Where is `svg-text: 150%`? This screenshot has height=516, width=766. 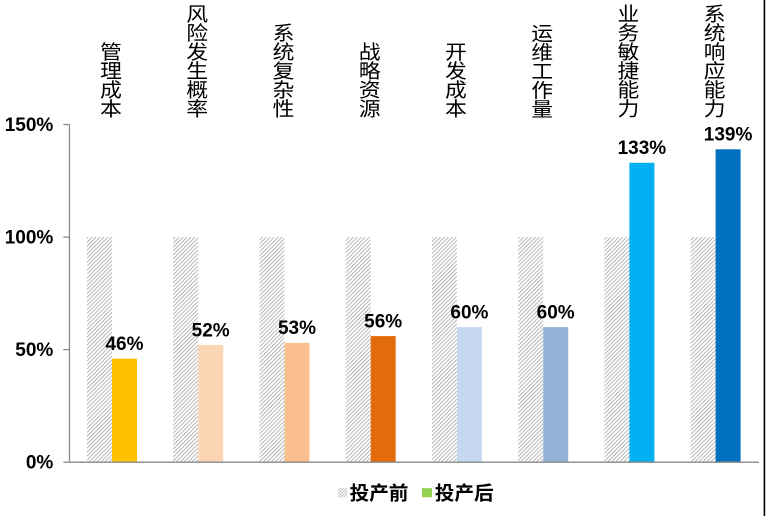 svg-text: 150% is located at coordinates (29, 125).